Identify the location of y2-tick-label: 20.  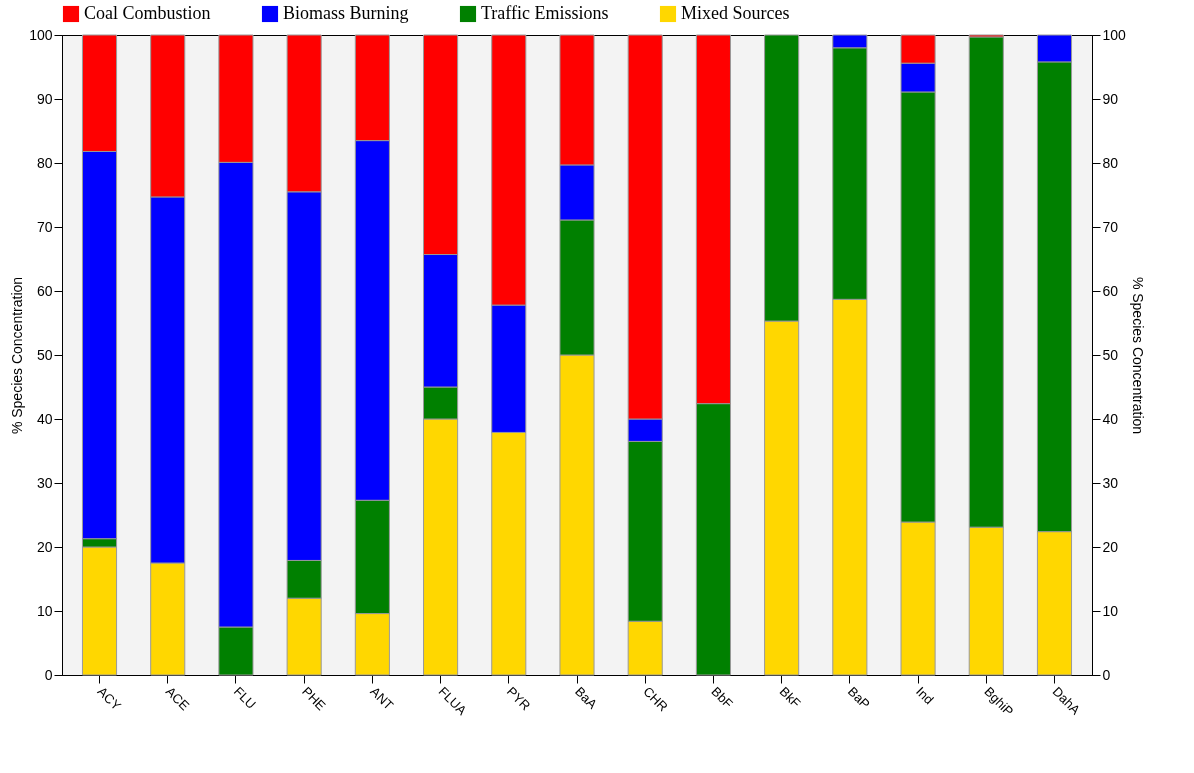
(1110, 546).